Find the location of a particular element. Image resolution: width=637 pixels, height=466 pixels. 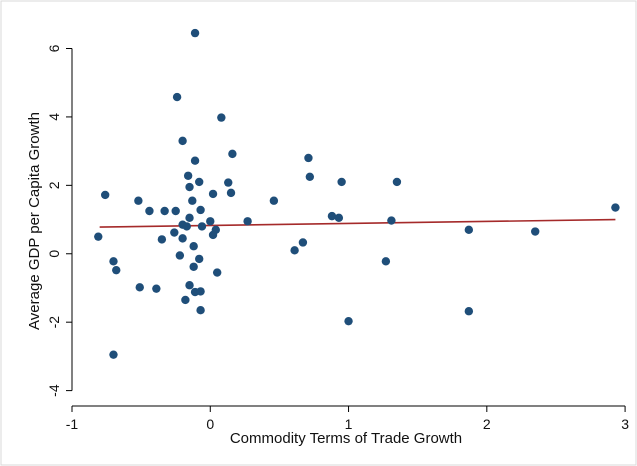

y-axis-ticks: -4 -2 0 2 4 6 is located at coordinates (59, 220).